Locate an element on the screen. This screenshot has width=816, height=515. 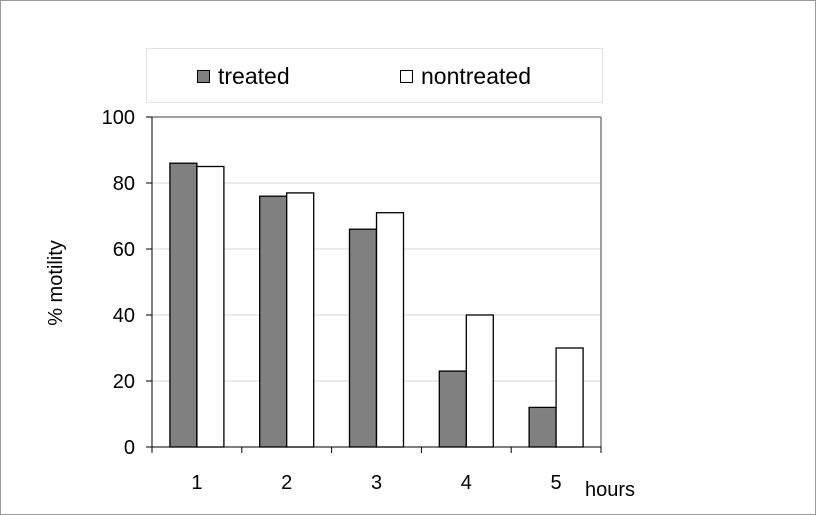
y-tick-label-100: 100 is located at coordinates (118, 118).